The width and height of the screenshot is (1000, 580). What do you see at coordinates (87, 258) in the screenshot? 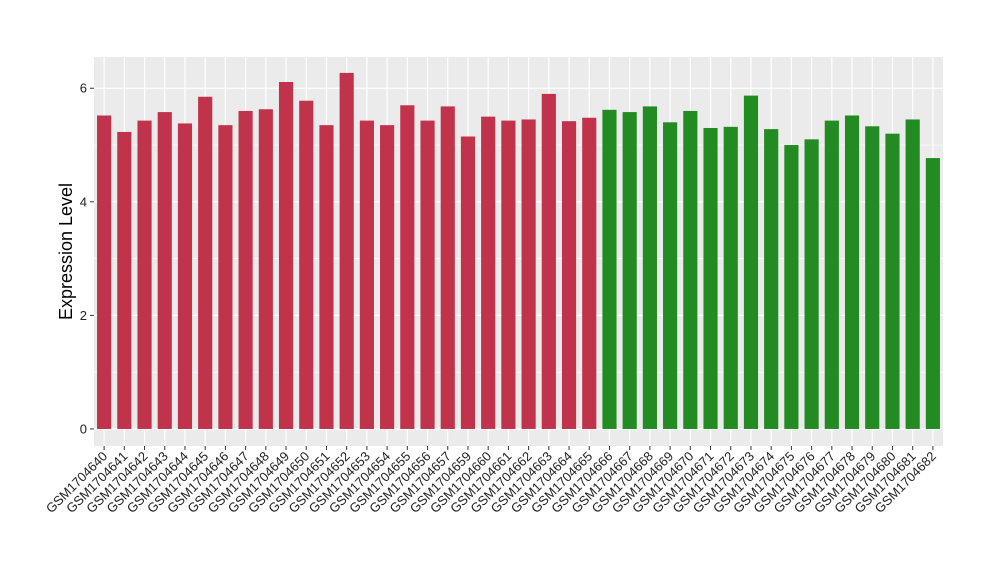
I see `y-axis: 0 2 4 6` at bounding box center [87, 258].